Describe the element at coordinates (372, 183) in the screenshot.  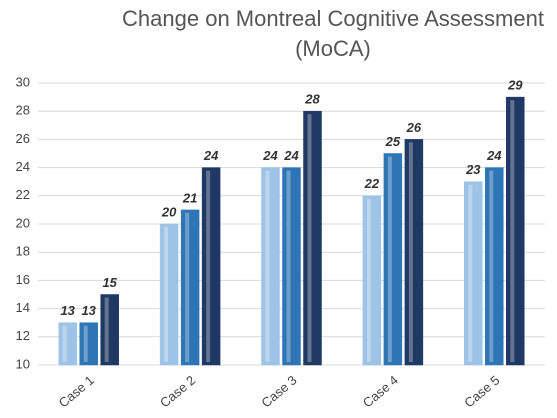
I see `data-label: 22` at that location.